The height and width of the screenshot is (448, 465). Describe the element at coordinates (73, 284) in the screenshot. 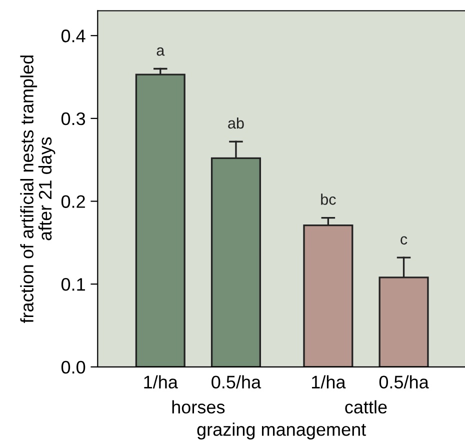

I see `y-tick-label: 0.1` at that location.